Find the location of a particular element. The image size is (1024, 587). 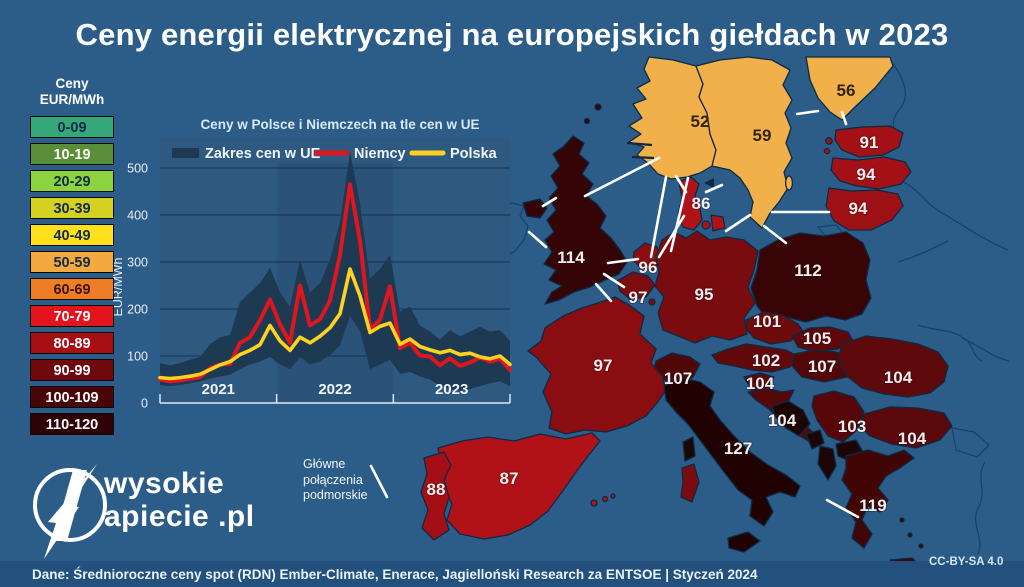

legend-item-110-120: 110-120 is located at coordinates (72, 424).